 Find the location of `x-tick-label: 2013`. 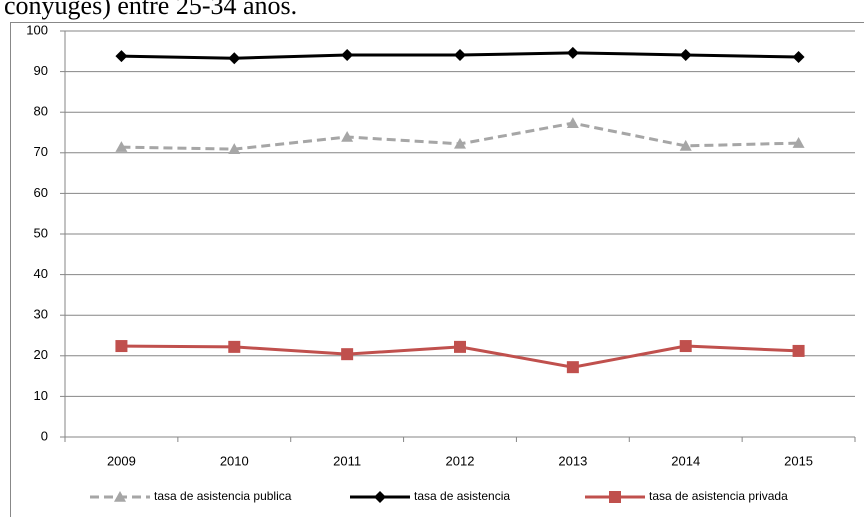

x-tick-label: 2013 is located at coordinates (572, 460).